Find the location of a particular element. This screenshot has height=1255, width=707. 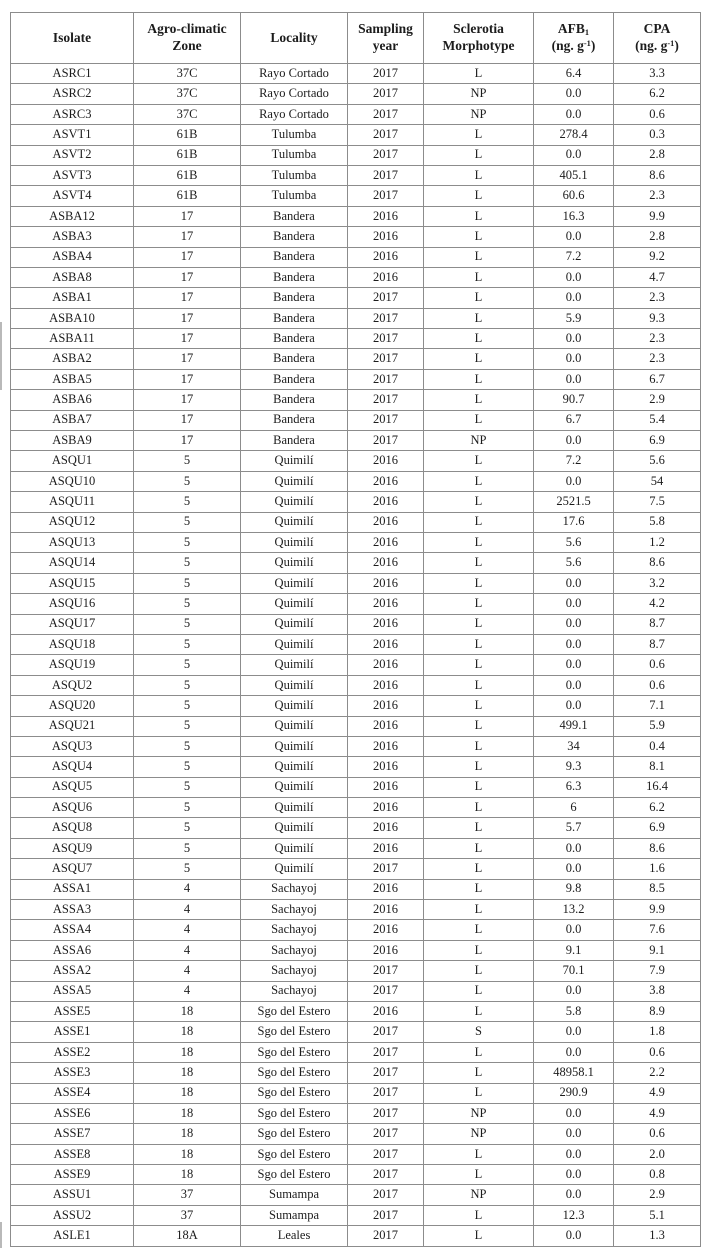

cell-isolate: ASBA2 is located at coordinates (72, 359).